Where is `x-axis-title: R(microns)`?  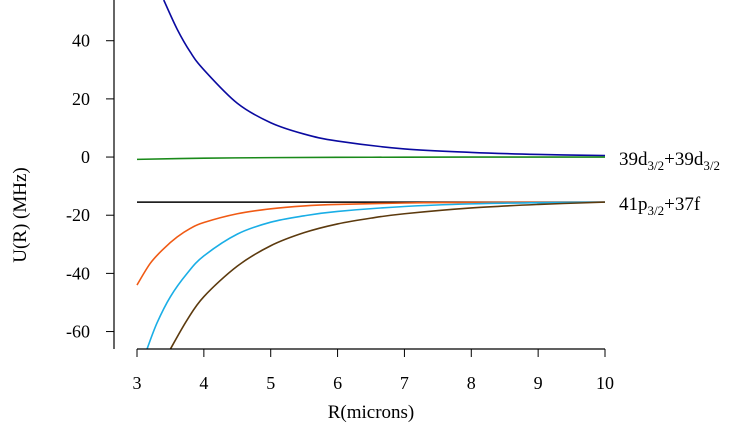 x-axis-title: R(microns) is located at coordinates (371, 412).